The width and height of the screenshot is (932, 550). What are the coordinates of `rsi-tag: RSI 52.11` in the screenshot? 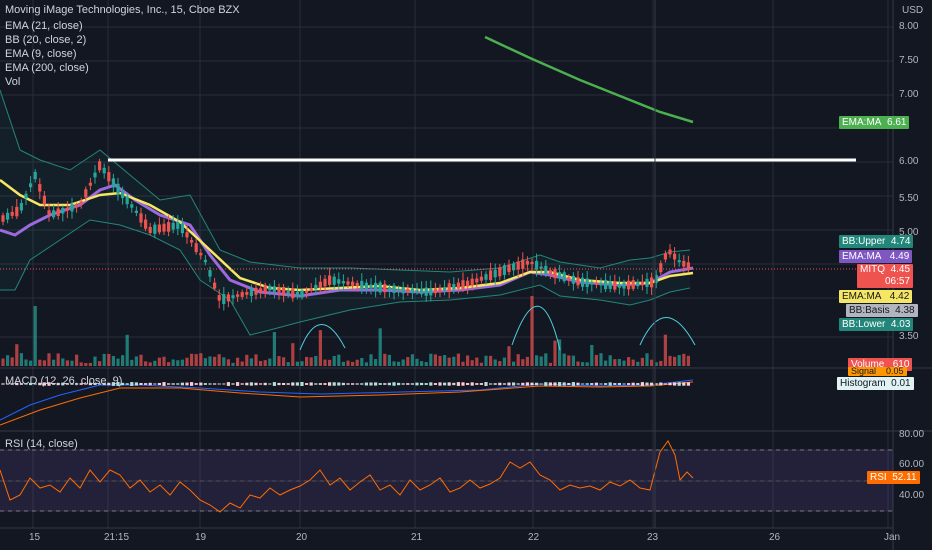 It's located at (893, 477).